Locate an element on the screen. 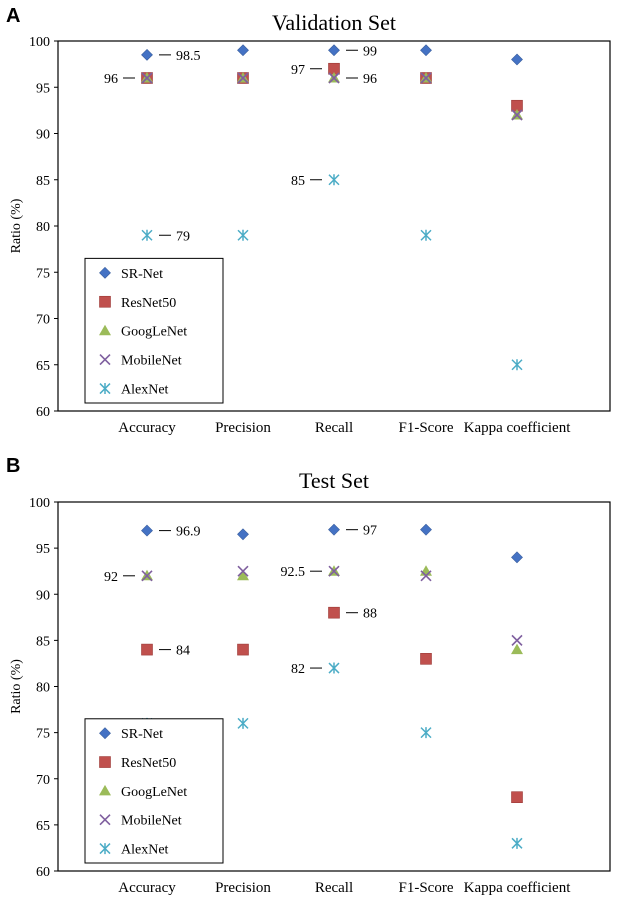 The image size is (624, 900). legend-label: ResNet50 is located at coordinates (148, 303).